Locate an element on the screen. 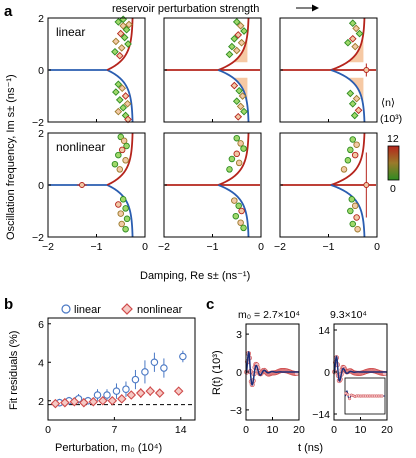 The image size is (416, 458). panel-a-subplot-nonlinear-1: −2 −1 0 2 0 −2 nonlinear is located at coordinates (90, 190).